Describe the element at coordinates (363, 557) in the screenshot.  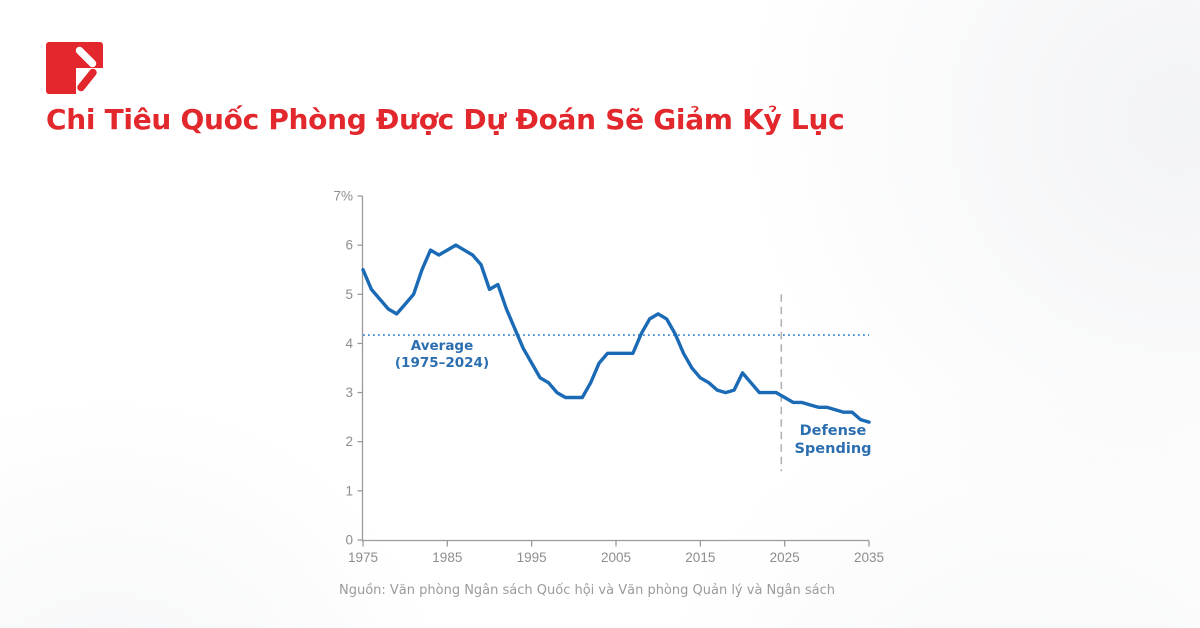
I see `svg-text: 1975` at that location.